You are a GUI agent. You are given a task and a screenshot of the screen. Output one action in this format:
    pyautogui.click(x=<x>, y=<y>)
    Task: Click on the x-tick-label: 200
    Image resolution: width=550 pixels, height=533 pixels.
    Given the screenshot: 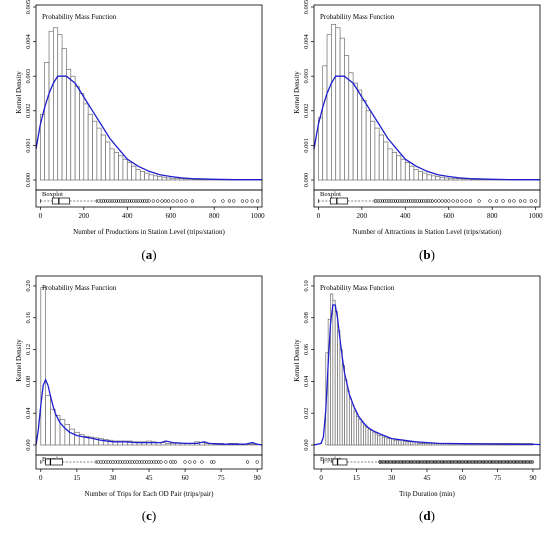 What is the action you would take?
    pyautogui.click(x=362, y=216)
    